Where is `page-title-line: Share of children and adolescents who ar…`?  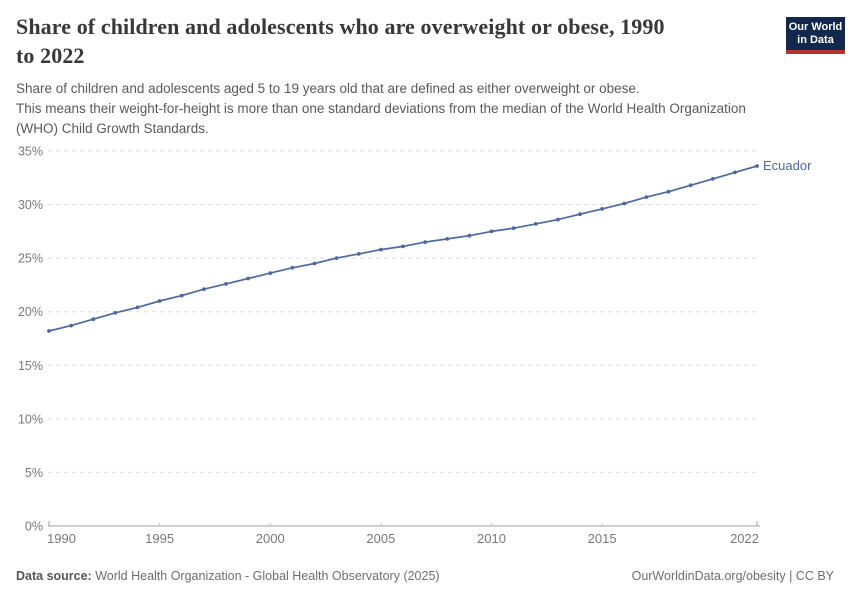
page-title-line: Share of children and adolescents who ar… is located at coordinates (340, 26).